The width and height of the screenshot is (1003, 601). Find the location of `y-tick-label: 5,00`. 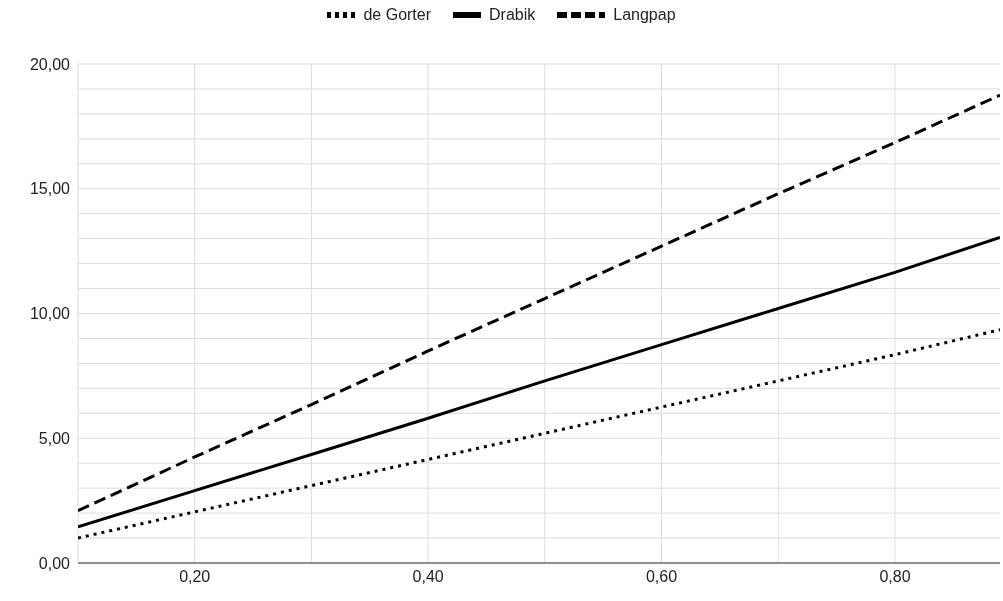

y-tick-label: 5,00 is located at coordinates (54, 438).